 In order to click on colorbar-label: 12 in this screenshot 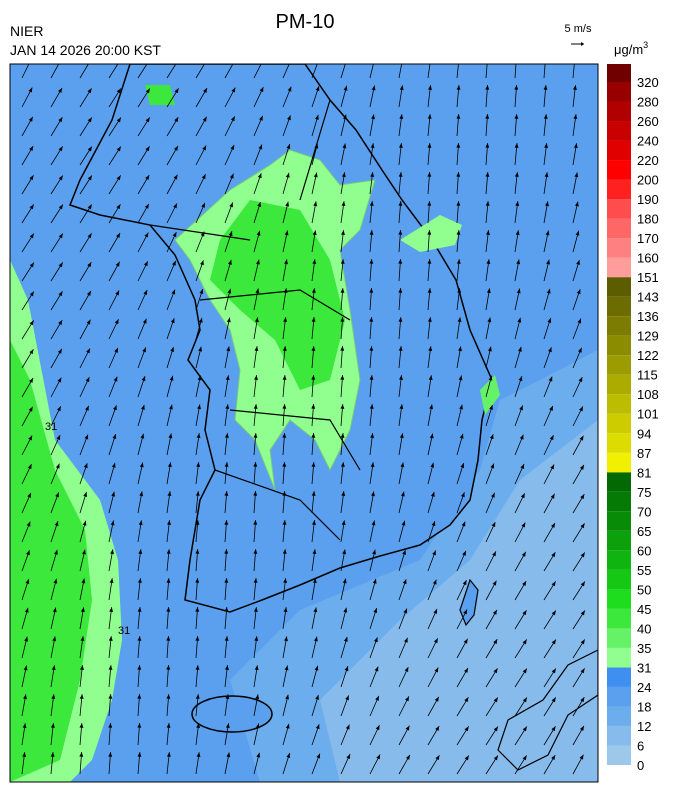, I will do `click(644, 726)`.